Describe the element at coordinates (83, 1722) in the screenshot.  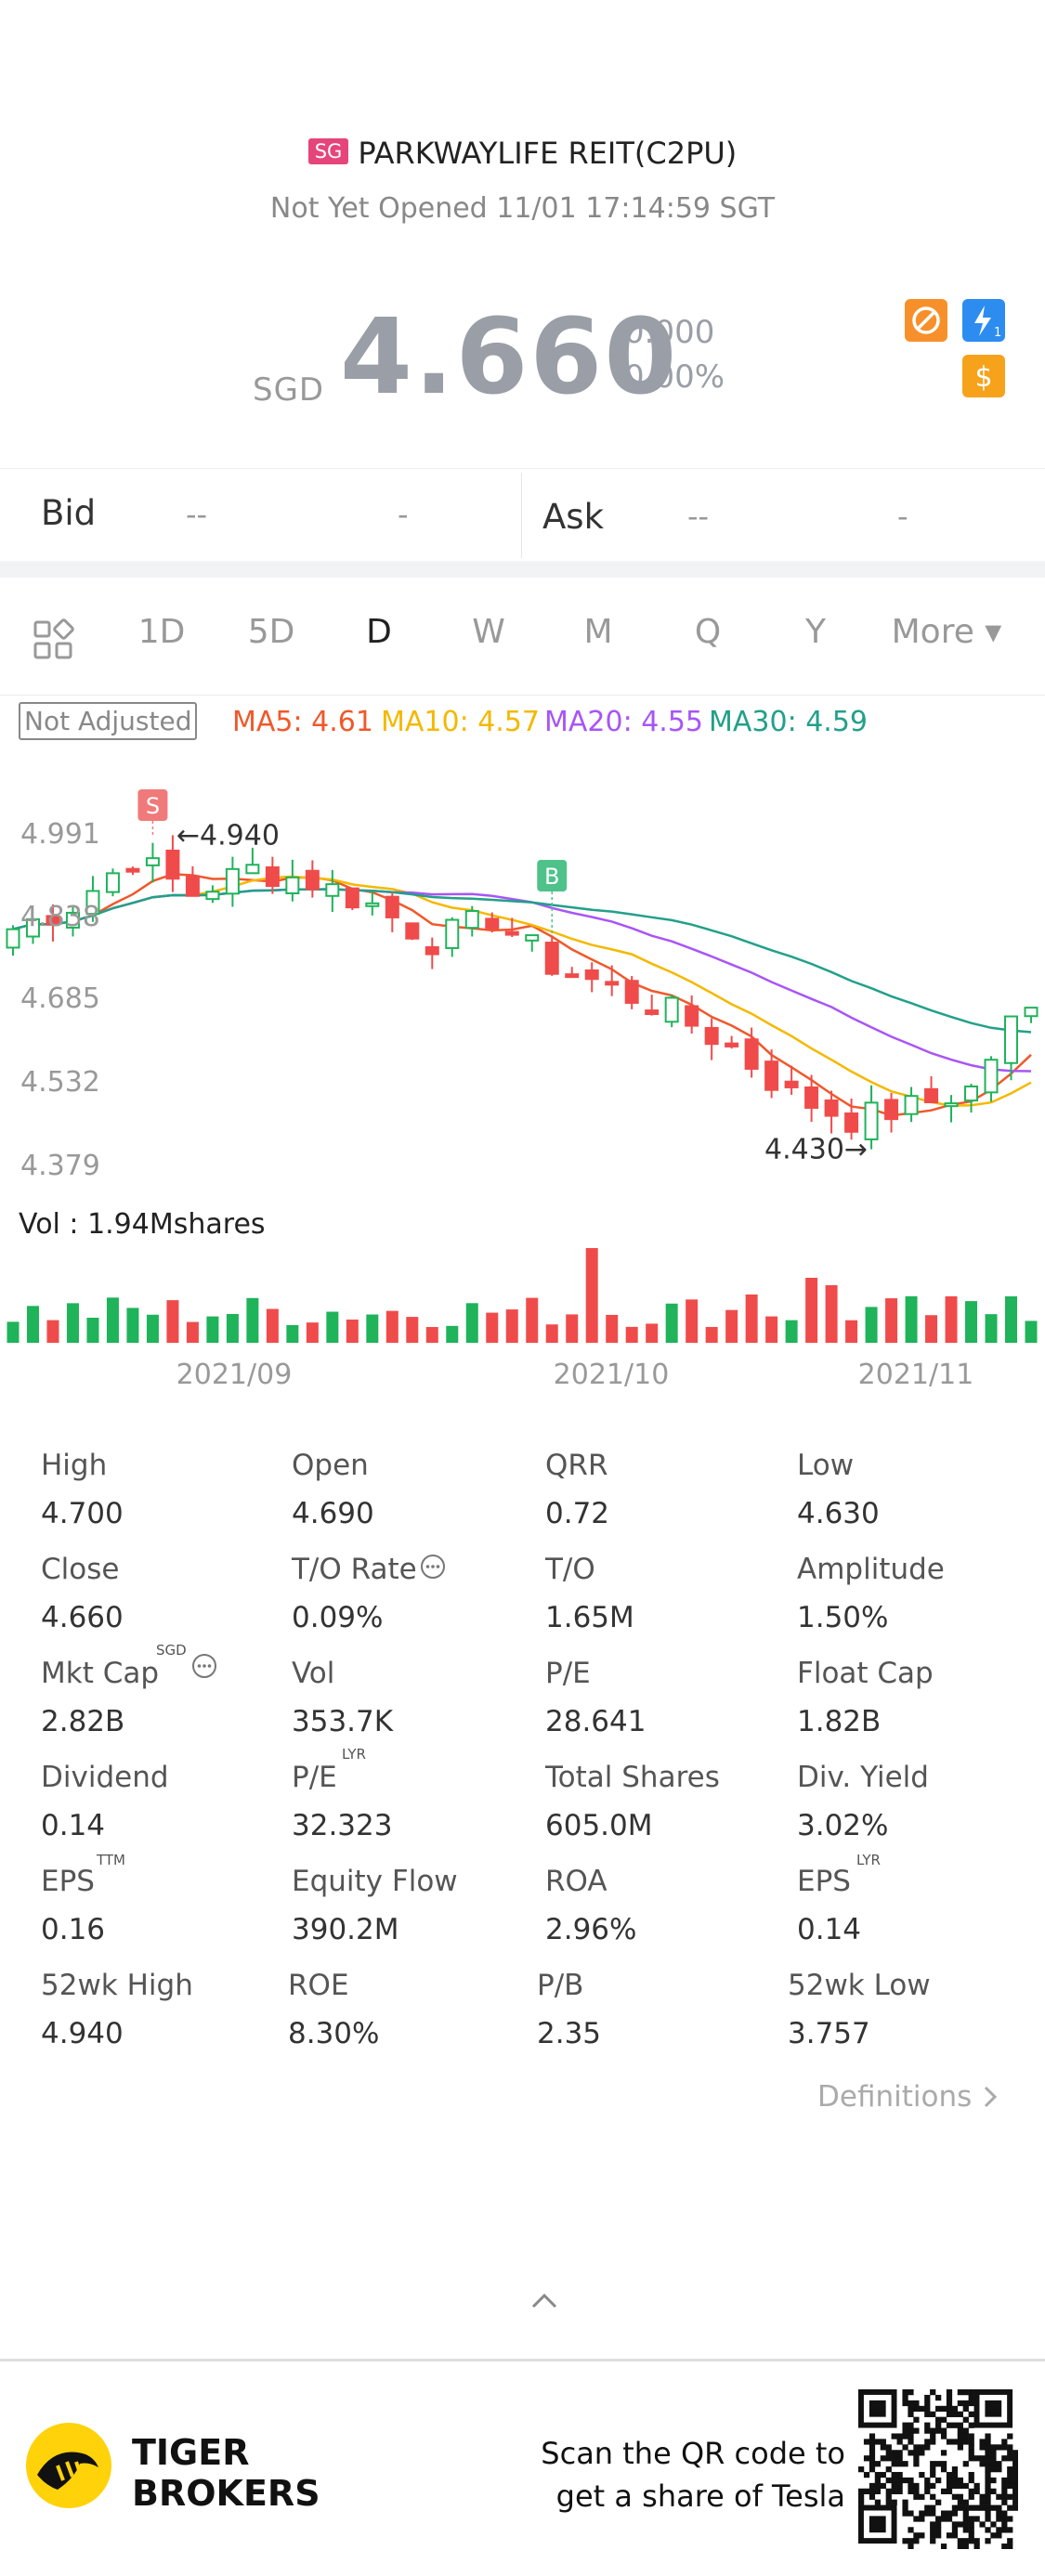
I see `stat-value: 2.82B` at that location.